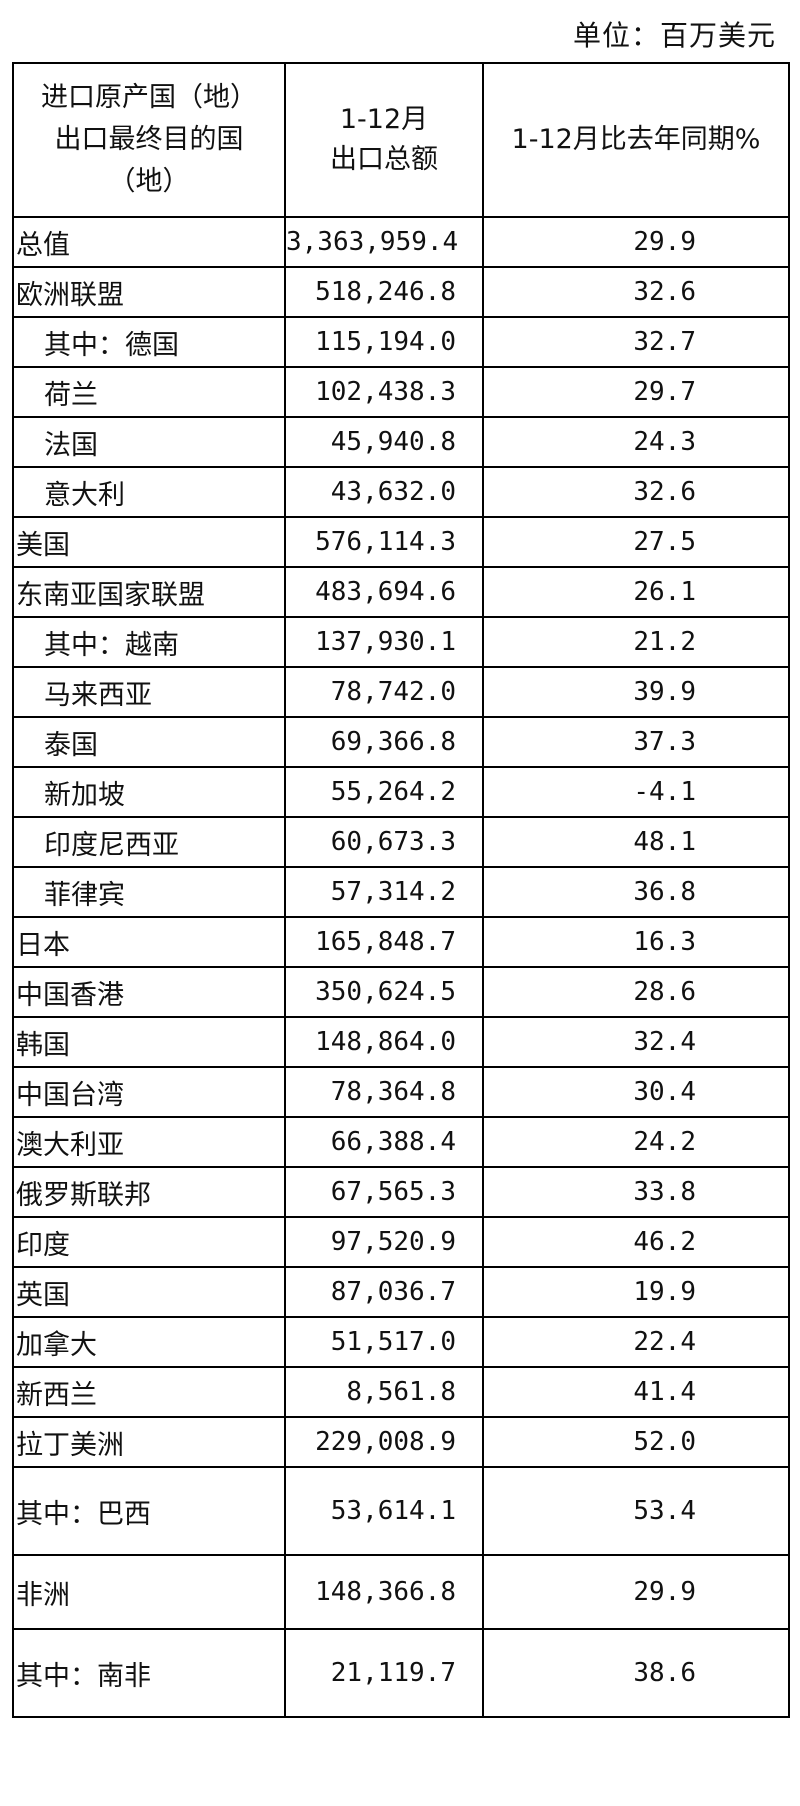 The width and height of the screenshot is (800, 1806). Describe the element at coordinates (636, 692) in the screenshot. I see `growth-cell: 39.9` at that location.